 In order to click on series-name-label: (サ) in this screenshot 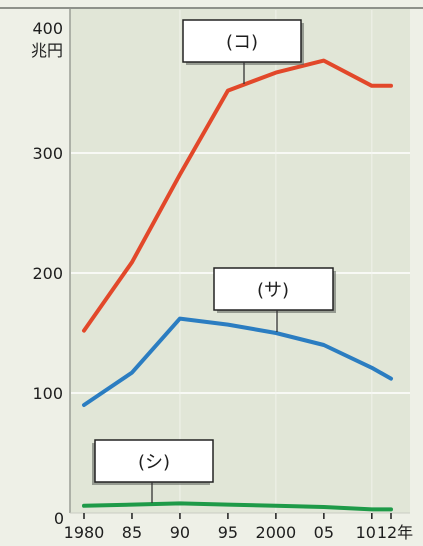, I will do `click(273, 290)`.